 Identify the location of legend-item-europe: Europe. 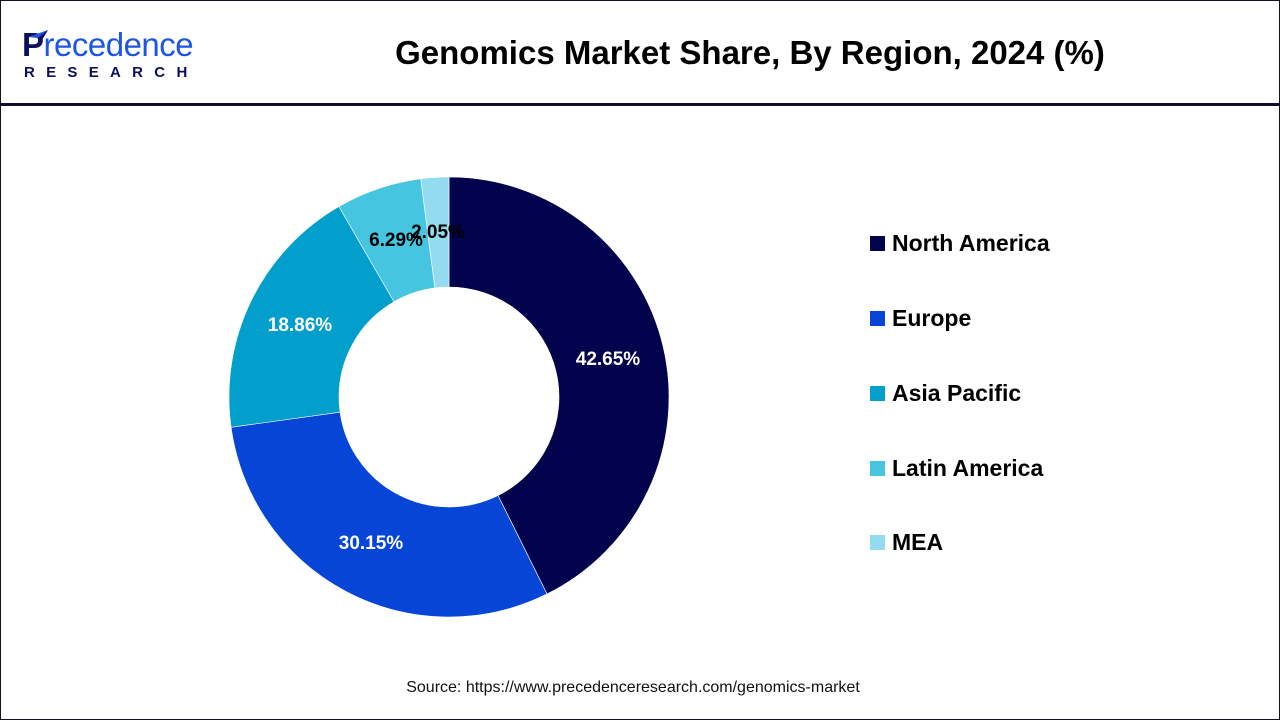
(920, 318).